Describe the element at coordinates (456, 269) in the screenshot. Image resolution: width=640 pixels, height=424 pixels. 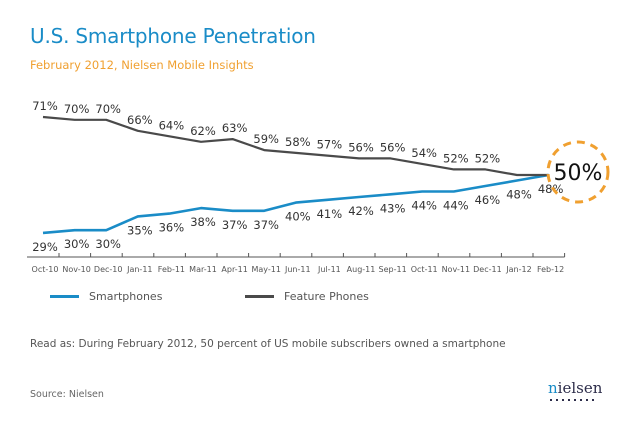
I see `x-tick-label: Nov-11` at that location.